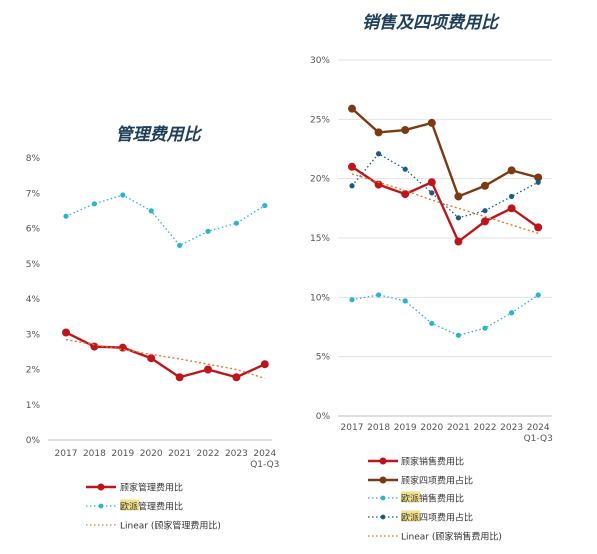 The image size is (597, 554). I want to click on legend-entry: 欧派管理费用比, so click(151, 507).